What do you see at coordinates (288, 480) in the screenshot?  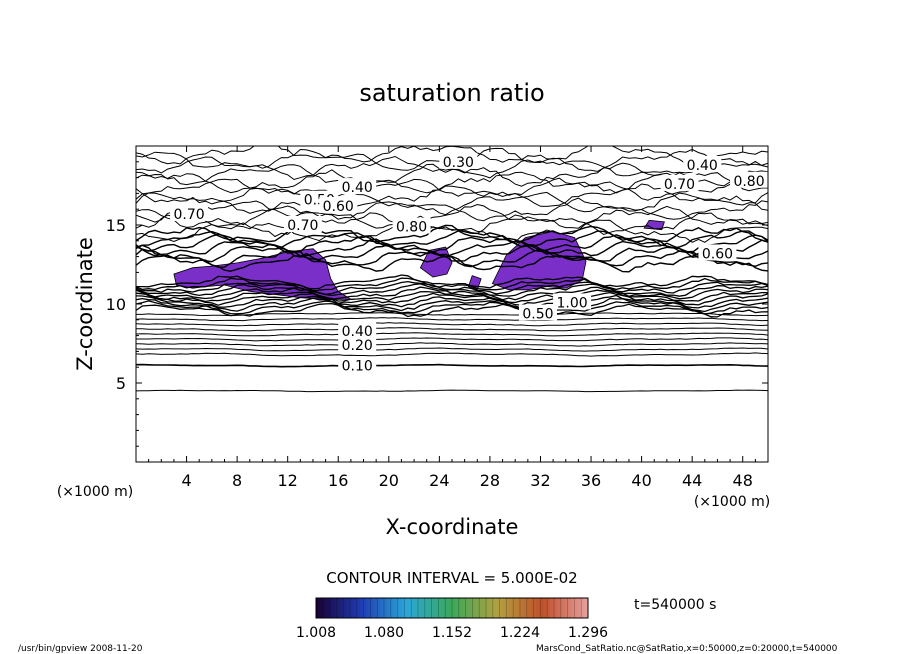 I see `x-tick-label: 12` at bounding box center [288, 480].